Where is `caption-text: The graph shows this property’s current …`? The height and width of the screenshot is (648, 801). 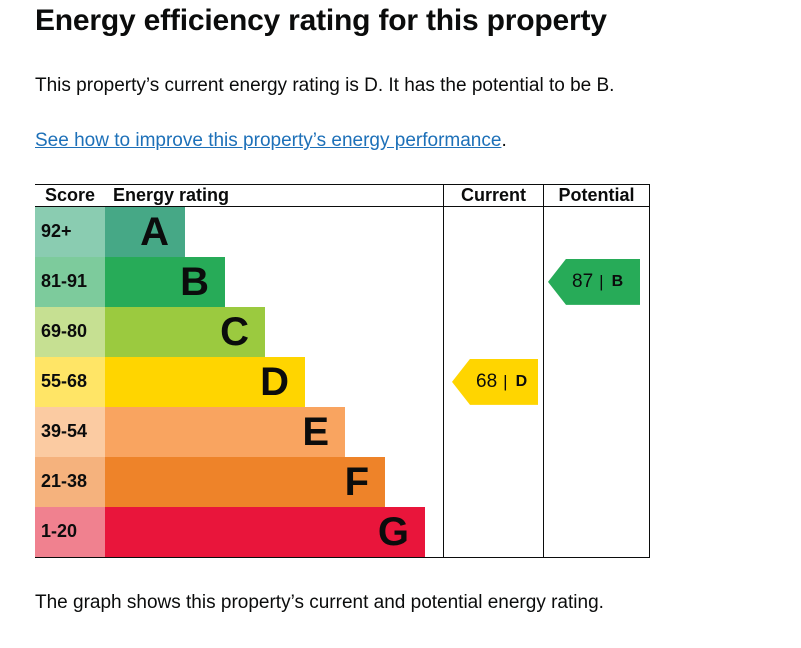
caption-text: The graph shows this property’s current … is located at coordinates (319, 602).